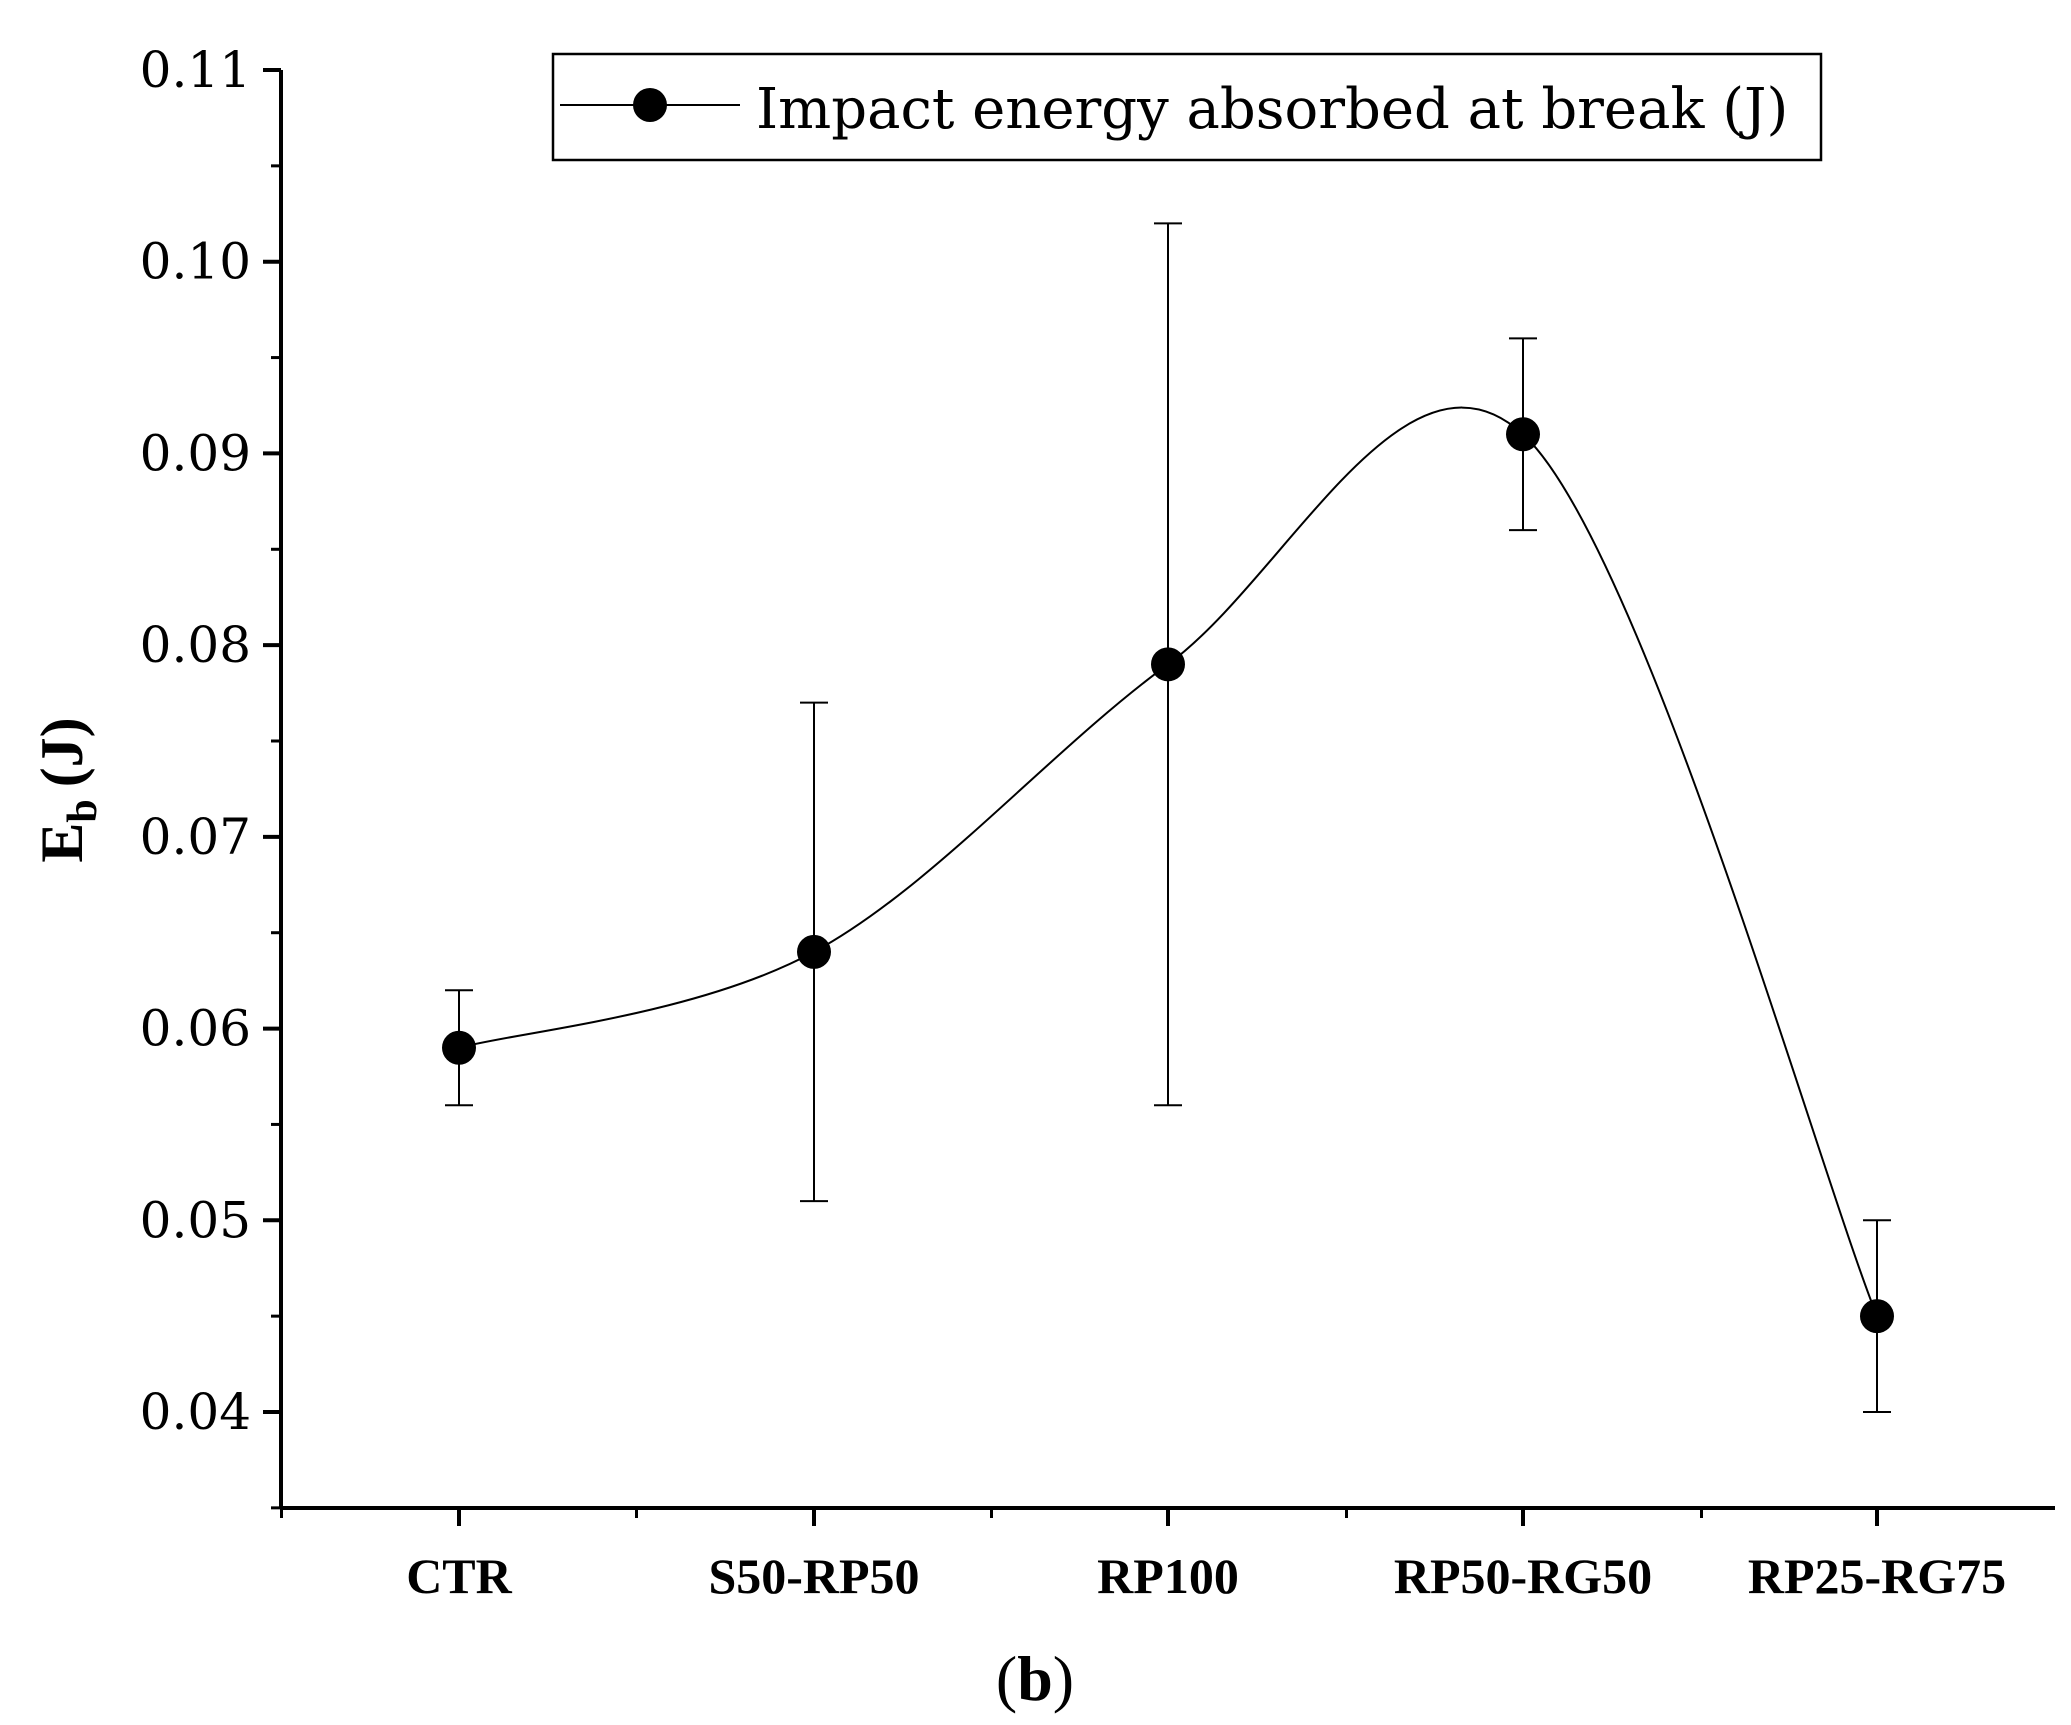 The image size is (2071, 1725). What do you see at coordinates (195, 837) in the screenshot?
I see `y-tick-label: 0.07` at bounding box center [195, 837].